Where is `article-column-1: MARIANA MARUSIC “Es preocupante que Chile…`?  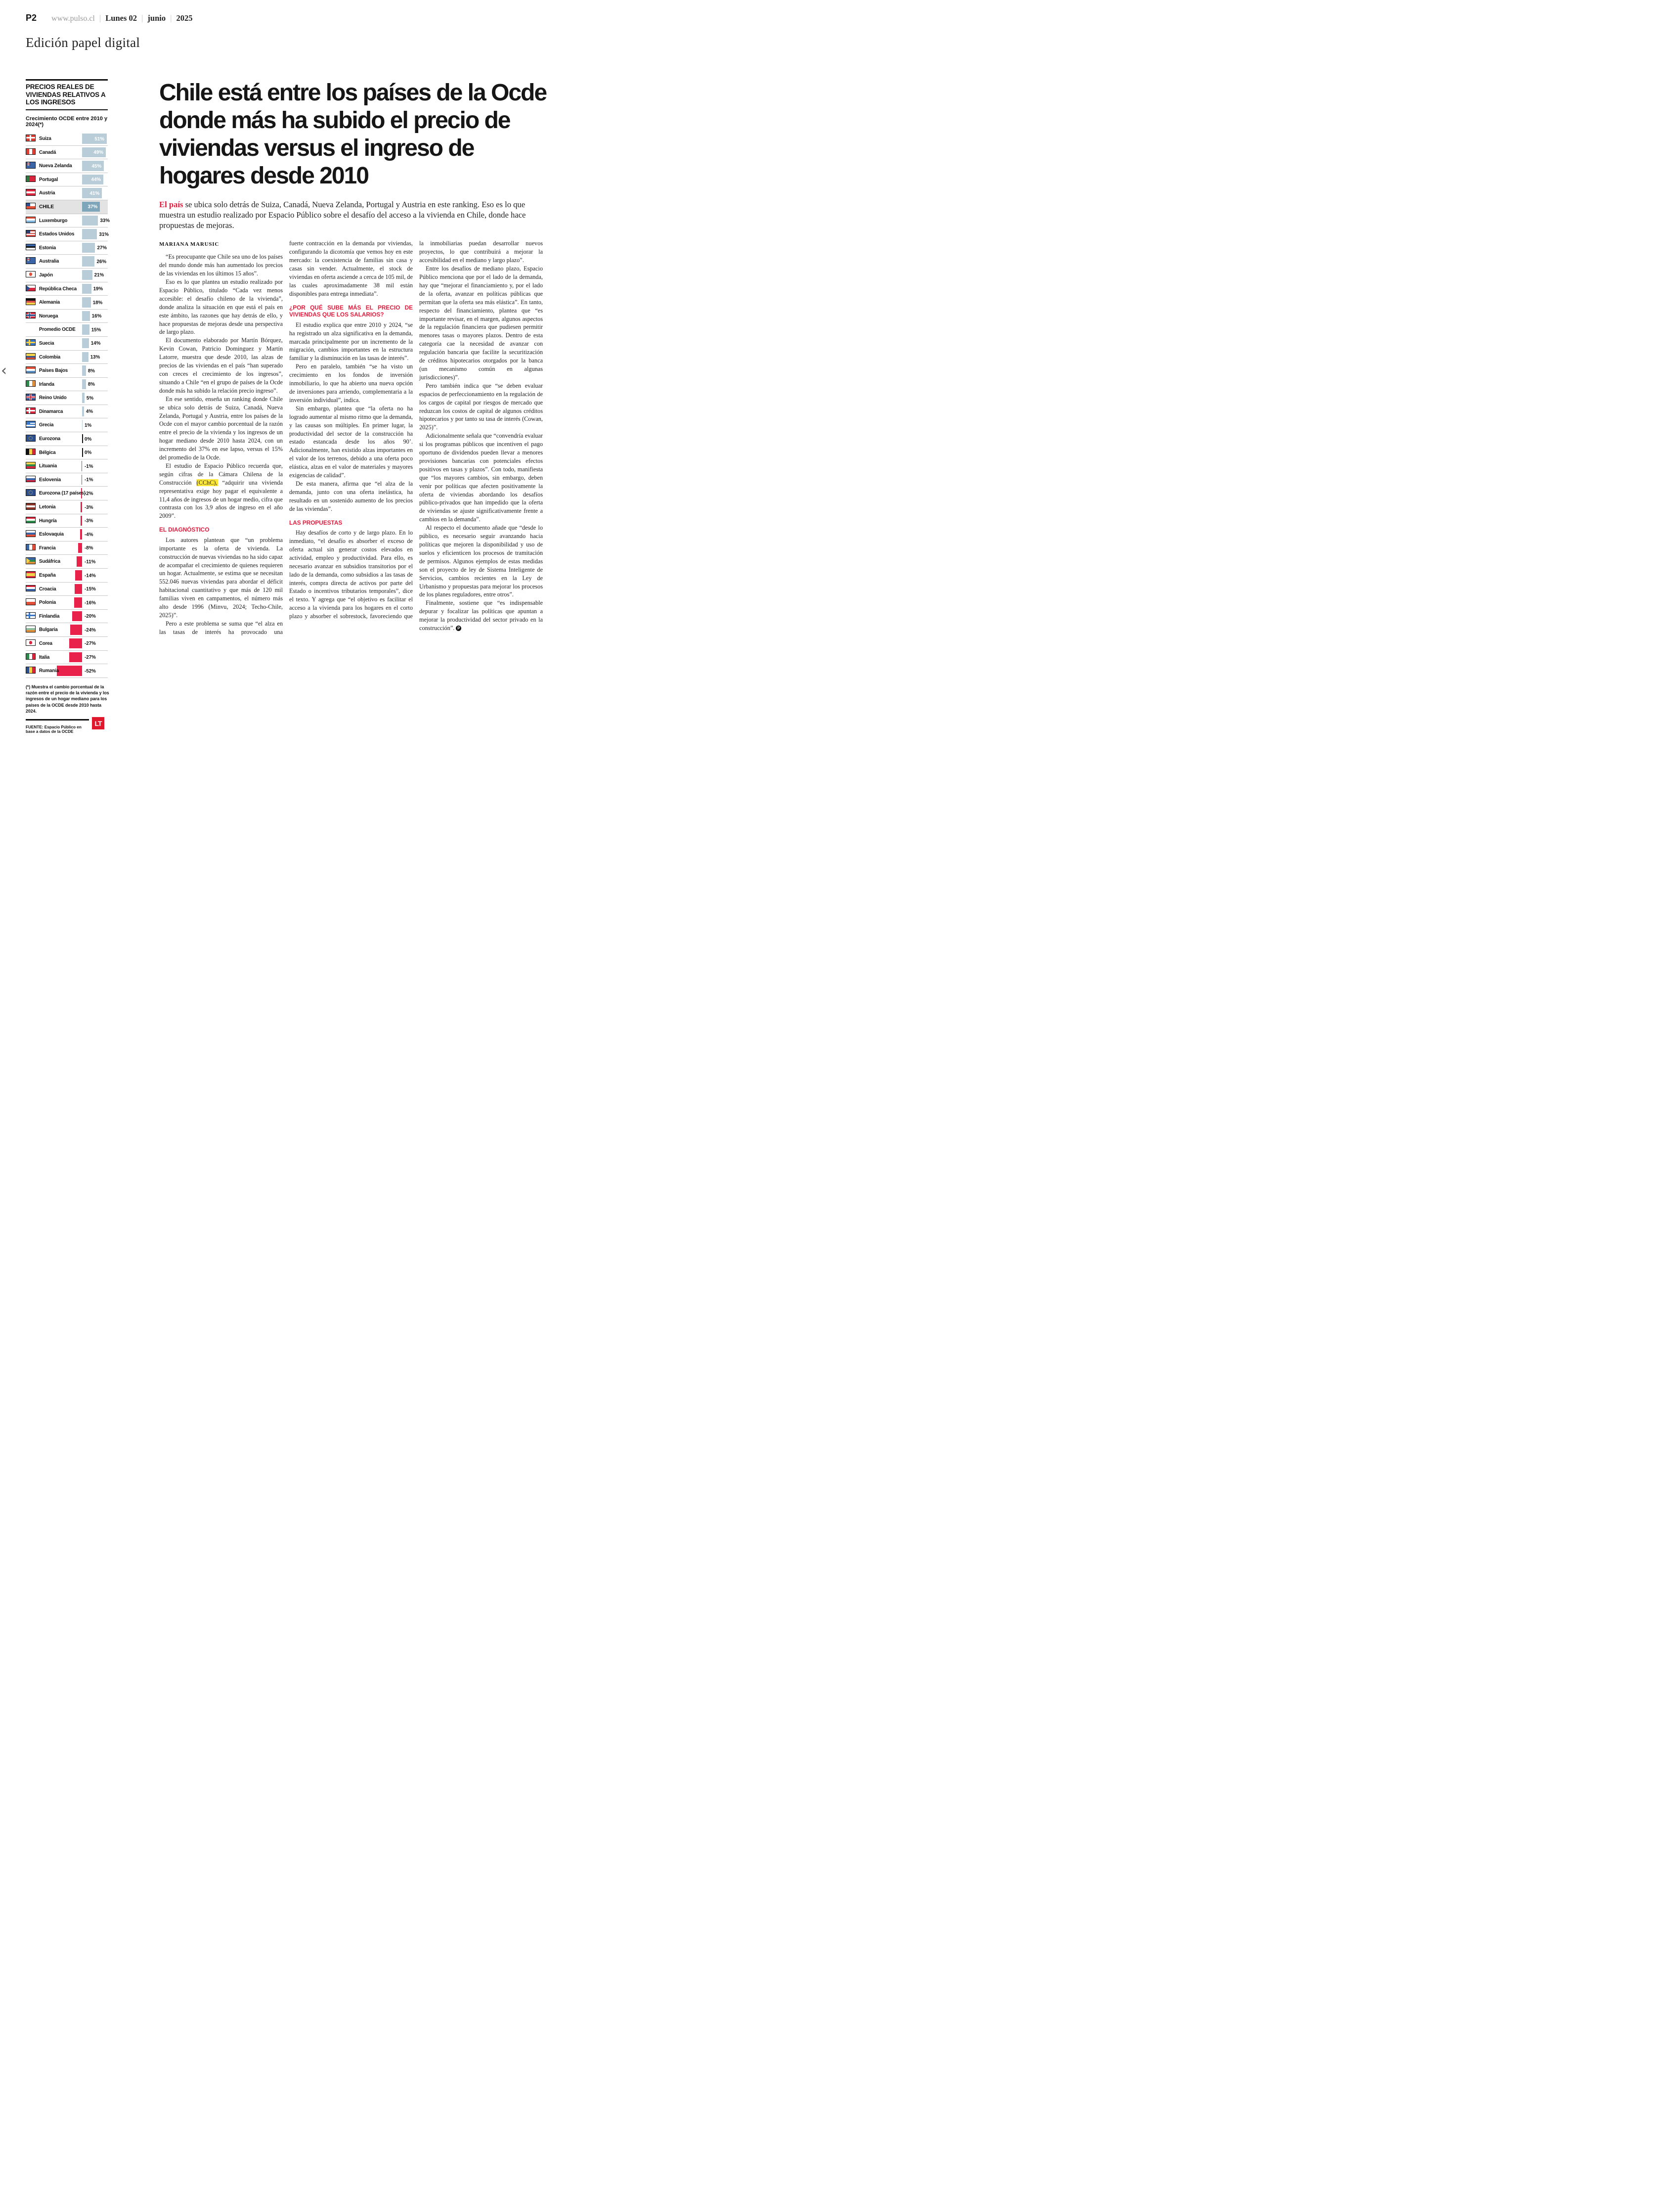
article-column-1: MARIANA MARUSIC “Es preocupante que Chile… is located at coordinates (221, 438).